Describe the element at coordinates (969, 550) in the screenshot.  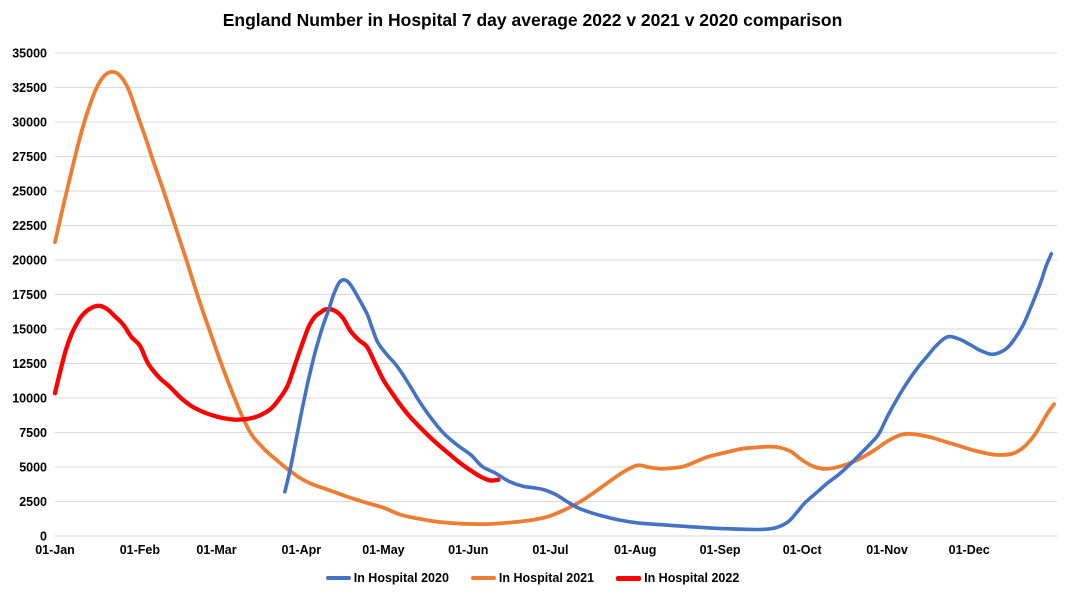
I see `x-tick-label: 01-Dec` at that location.